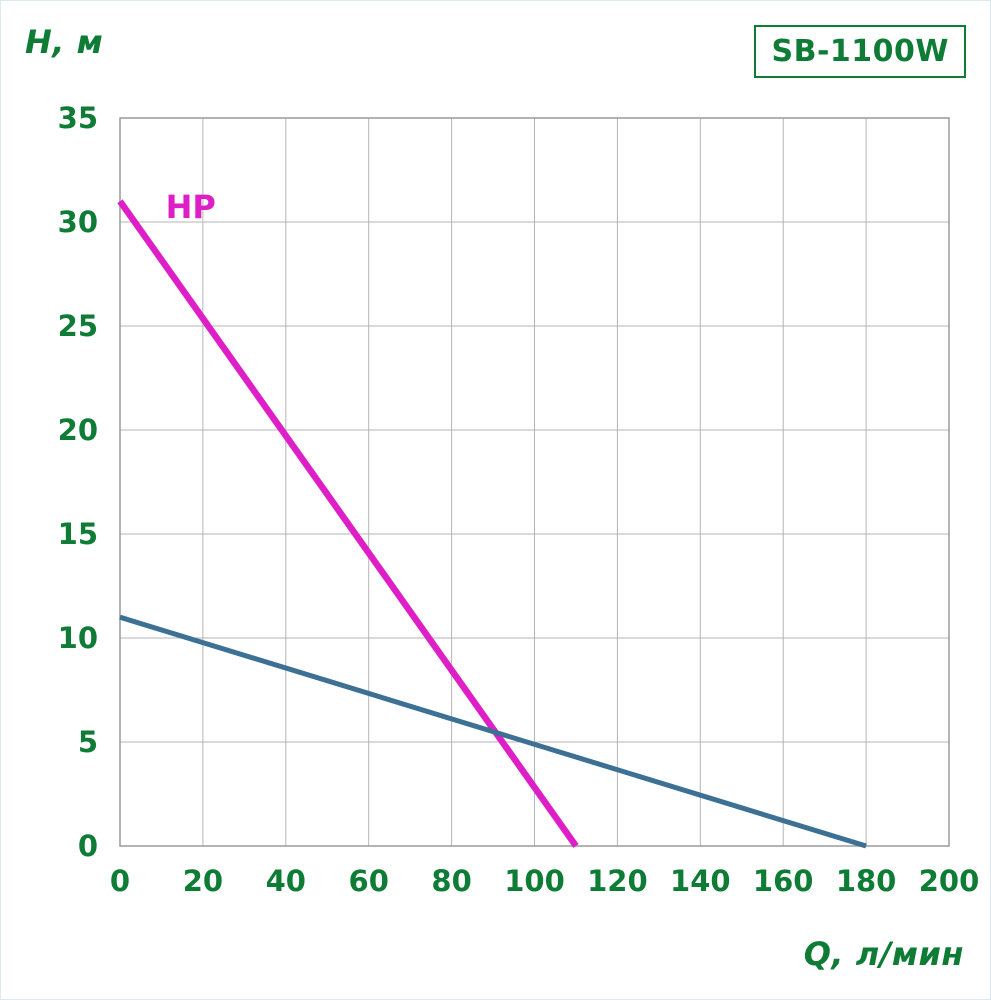 This screenshot has width=991, height=1000. I want to click on x-tick-label: 60, so click(369, 881).